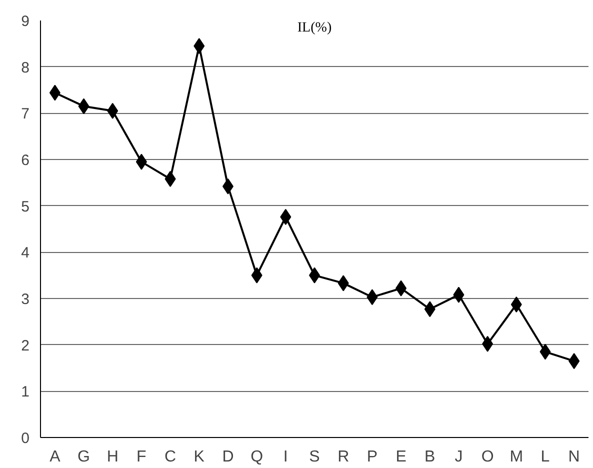  What do you see at coordinates (25, 253) in the screenshot?
I see `y-tick-label: 4` at bounding box center [25, 253].